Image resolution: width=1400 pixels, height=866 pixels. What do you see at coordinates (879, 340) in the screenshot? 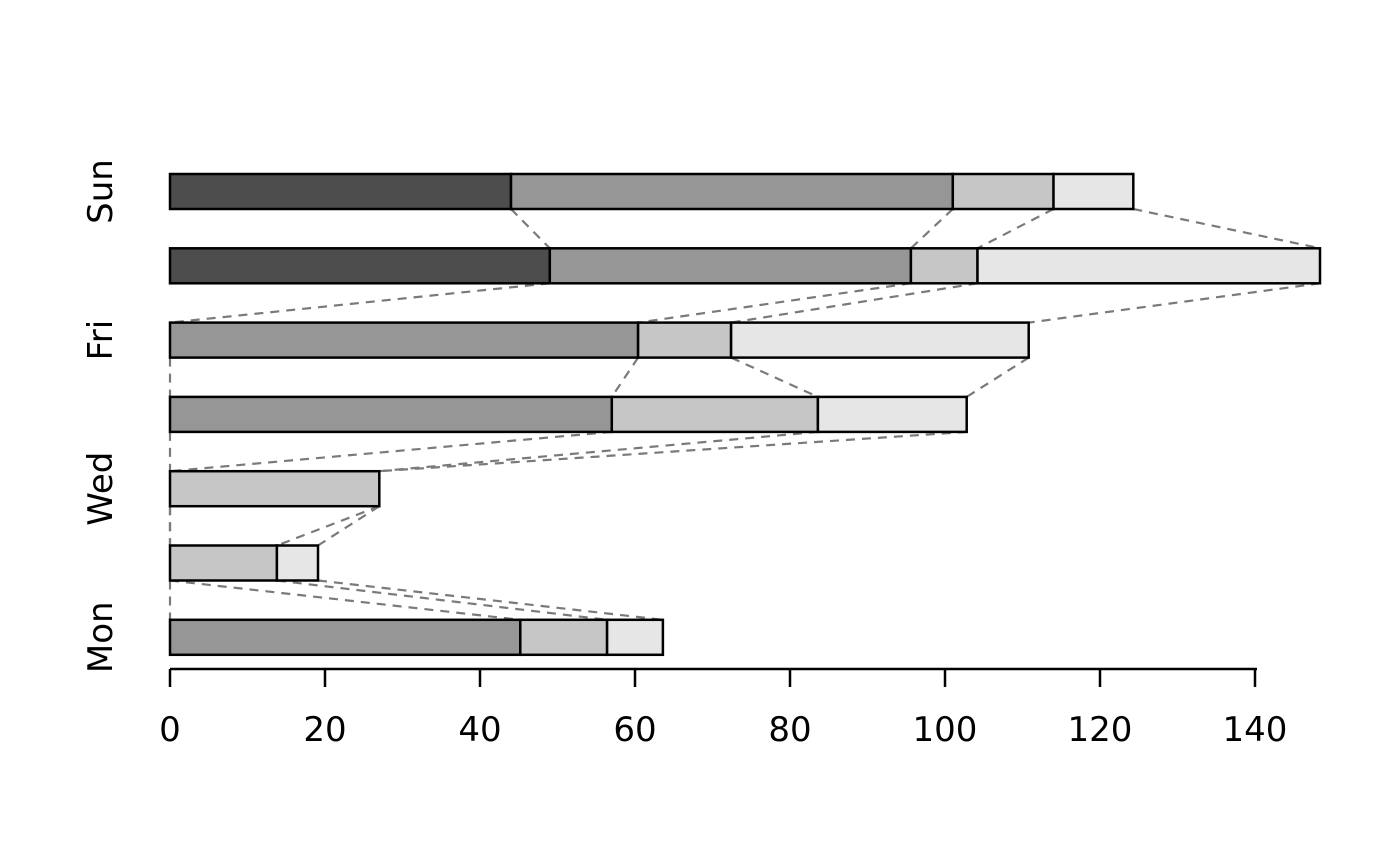
I see `bar-segment-fri-stack-level-4-lightest` at bounding box center [879, 340].